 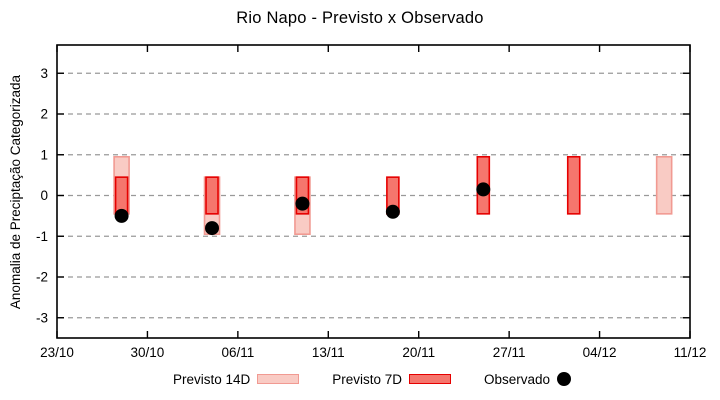 What do you see at coordinates (600, 352) in the screenshot?
I see `x-tick-label: 04/12` at bounding box center [600, 352].